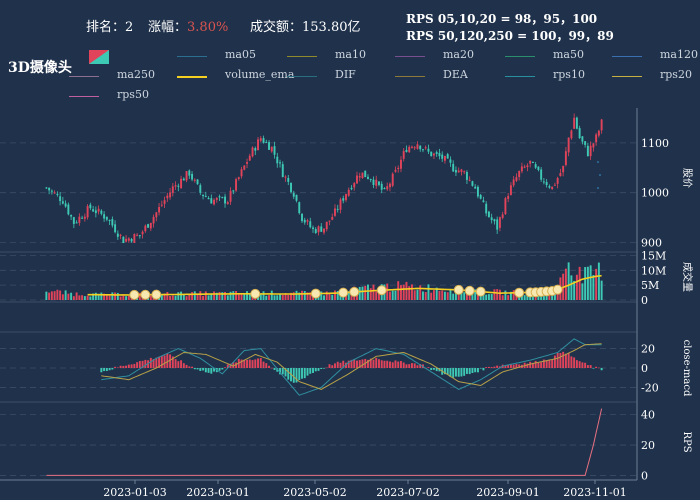 The image size is (700, 500). I want to click on legend-label: ma250, so click(136, 74).